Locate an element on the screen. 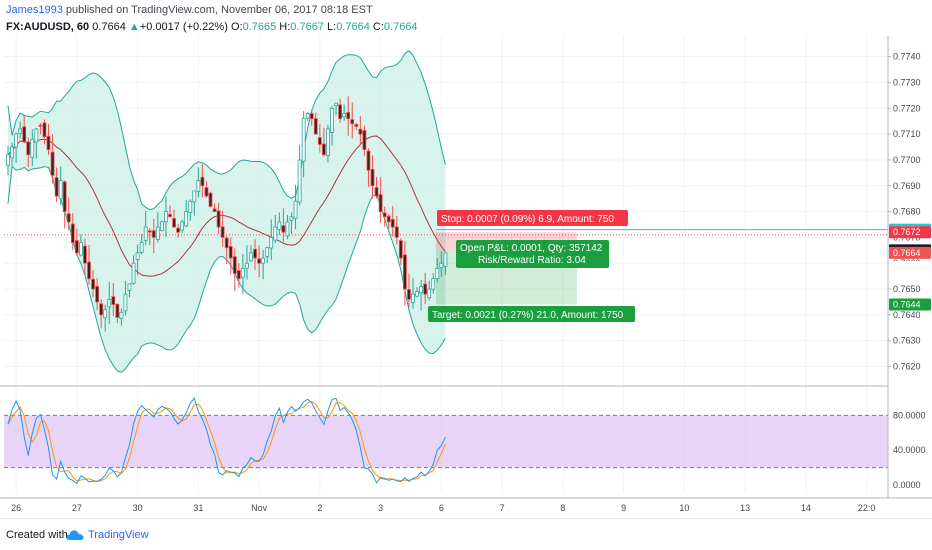 Image resolution: width=932 pixels, height=550 pixels. open-pl-label: Open P&L: 0.0001, Qty: 357142 is located at coordinates (531, 248).